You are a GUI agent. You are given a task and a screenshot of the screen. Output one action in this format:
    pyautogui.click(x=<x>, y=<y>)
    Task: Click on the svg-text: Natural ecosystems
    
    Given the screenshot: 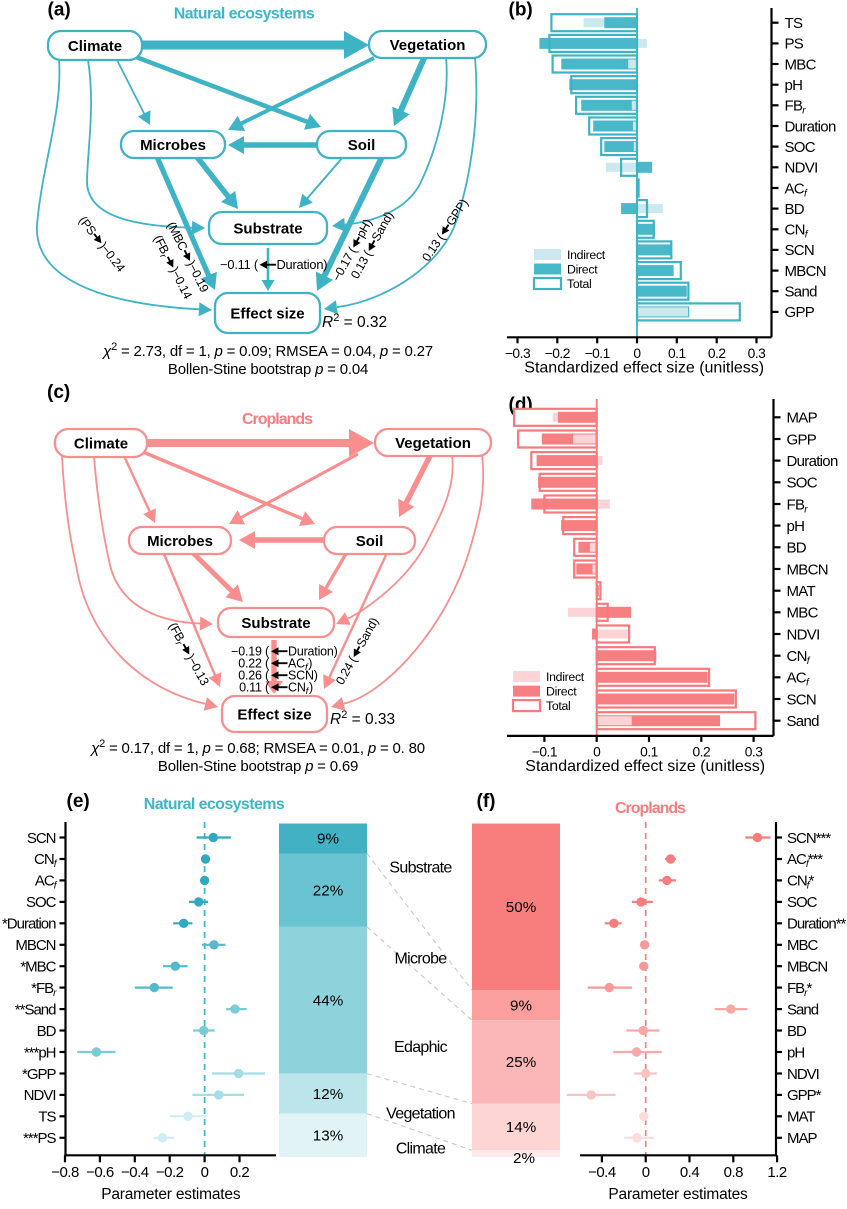 What is the action you would take?
    pyautogui.click(x=214, y=804)
    